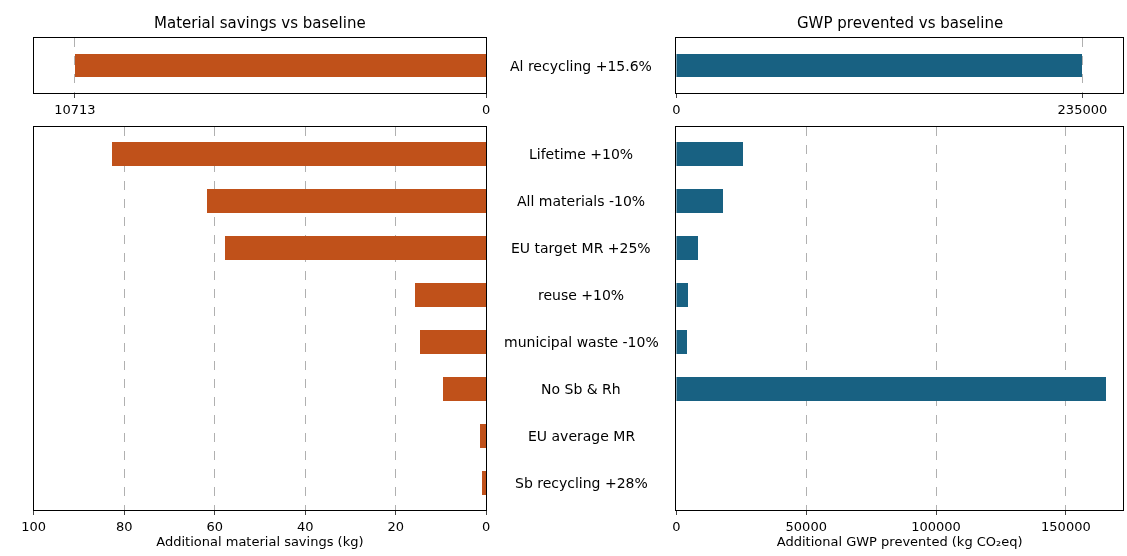 Image resolution: width=1127 pixels, height=556 pixels. Describe the element at coordinates (124, 526) in the screenshot. I see `x-tick-label: 80` at that location.